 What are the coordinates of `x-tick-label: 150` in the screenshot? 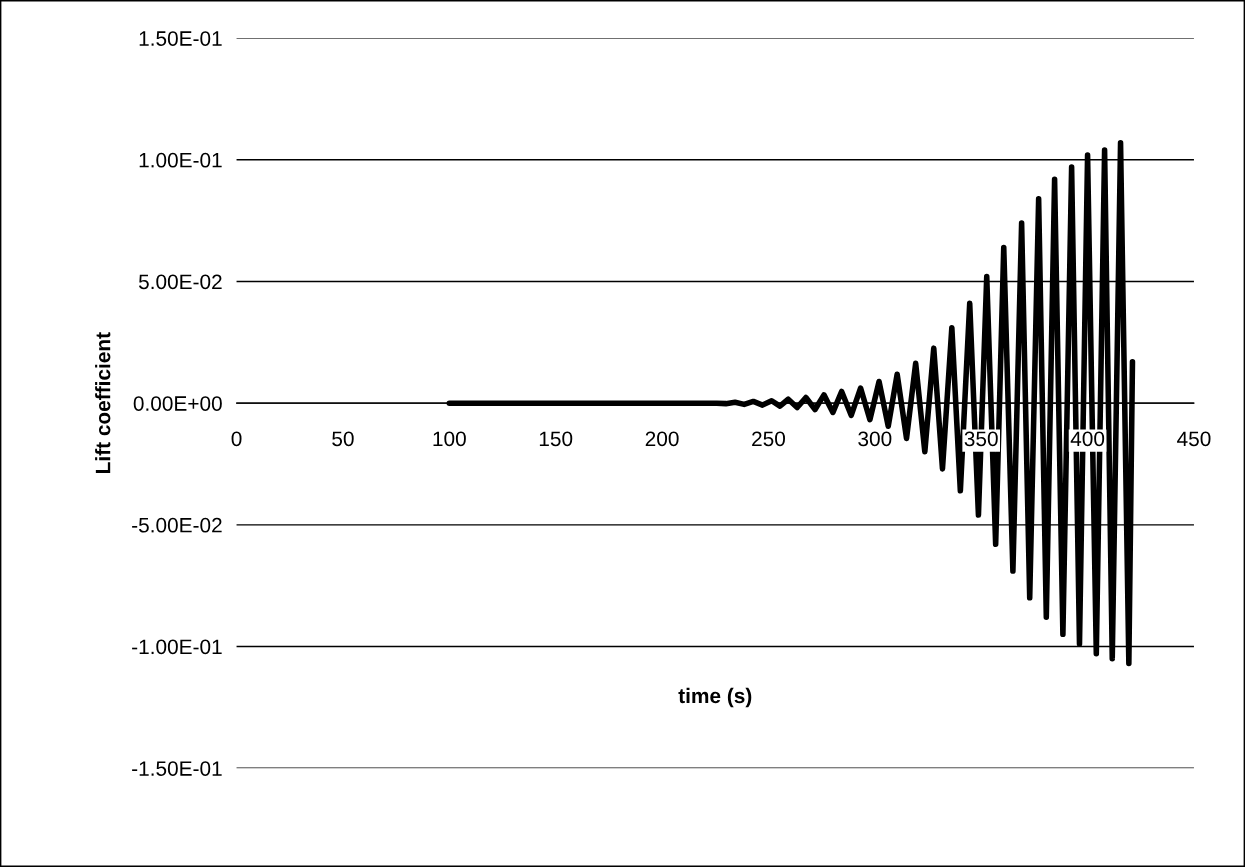 It's located at (556, 439).